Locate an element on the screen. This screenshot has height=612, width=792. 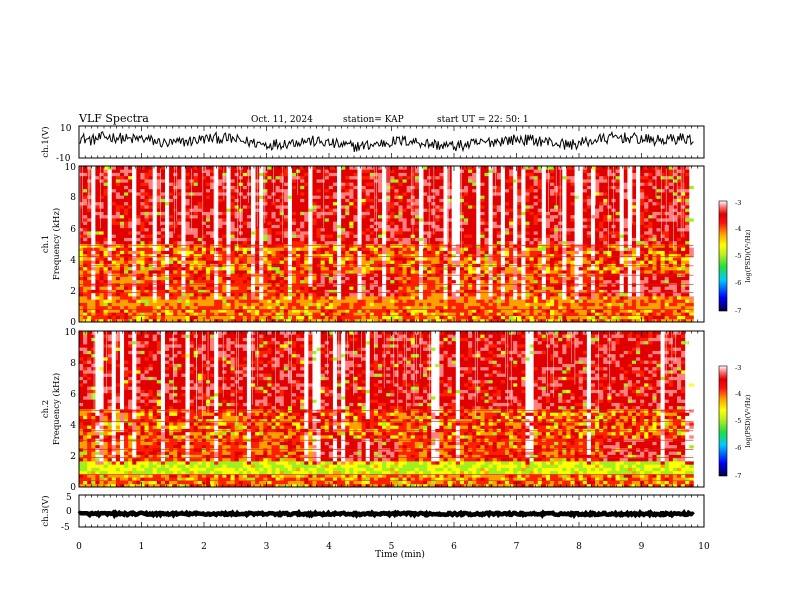
start-time-label: start UT = 22: 50: 1 is located at coordinates (483, 120).